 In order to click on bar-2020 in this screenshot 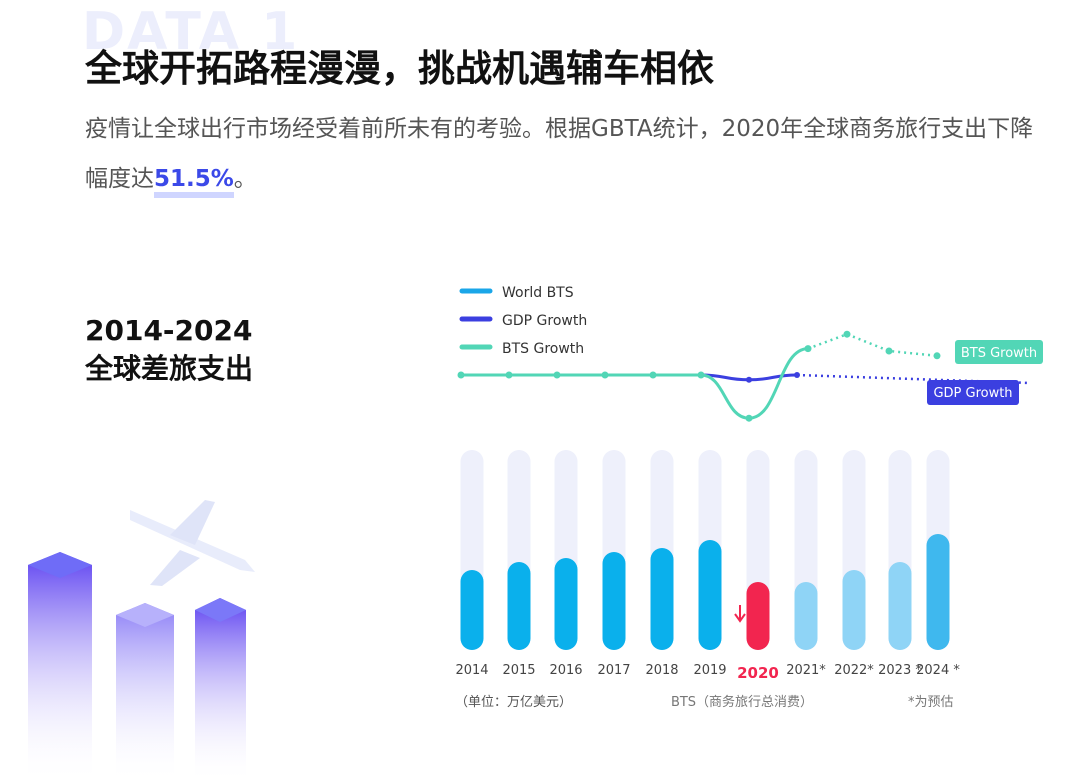, I will do `click(758, 616)`.